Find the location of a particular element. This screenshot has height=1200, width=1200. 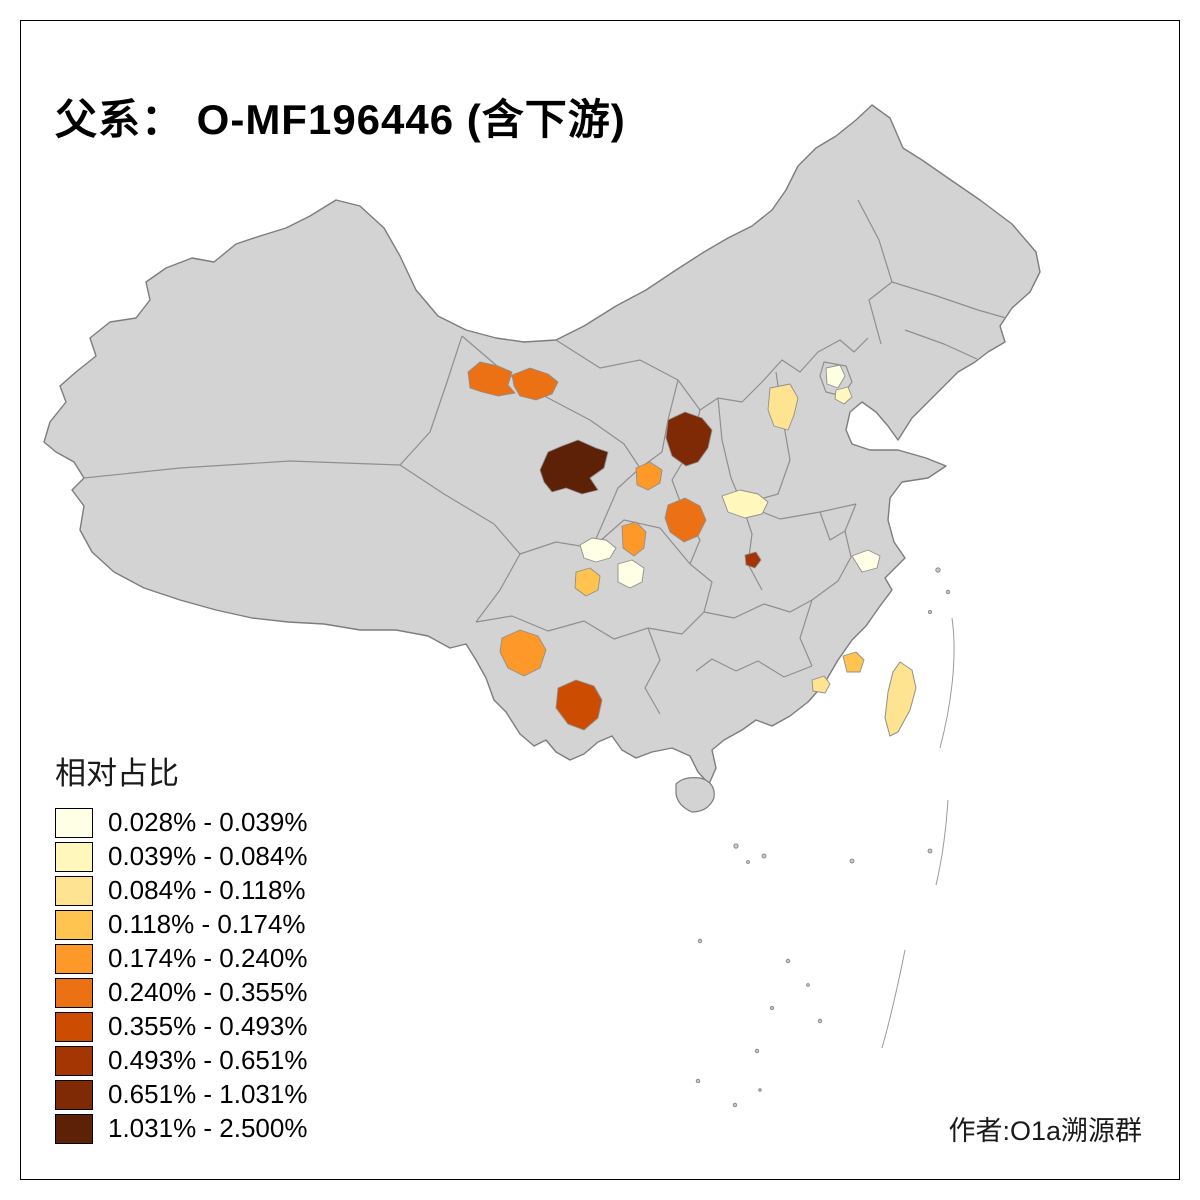

legend-label: 1.031% - 2.500% is located at coordinates (208, 1128).